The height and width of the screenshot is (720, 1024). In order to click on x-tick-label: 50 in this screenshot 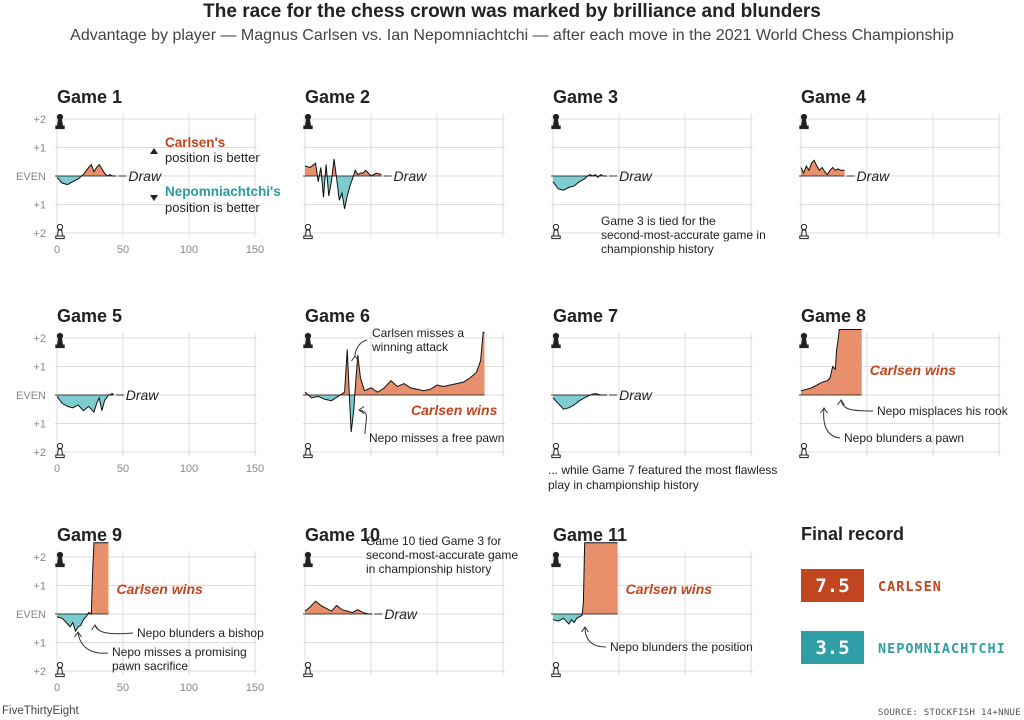, I will do `click(123, 469)`.